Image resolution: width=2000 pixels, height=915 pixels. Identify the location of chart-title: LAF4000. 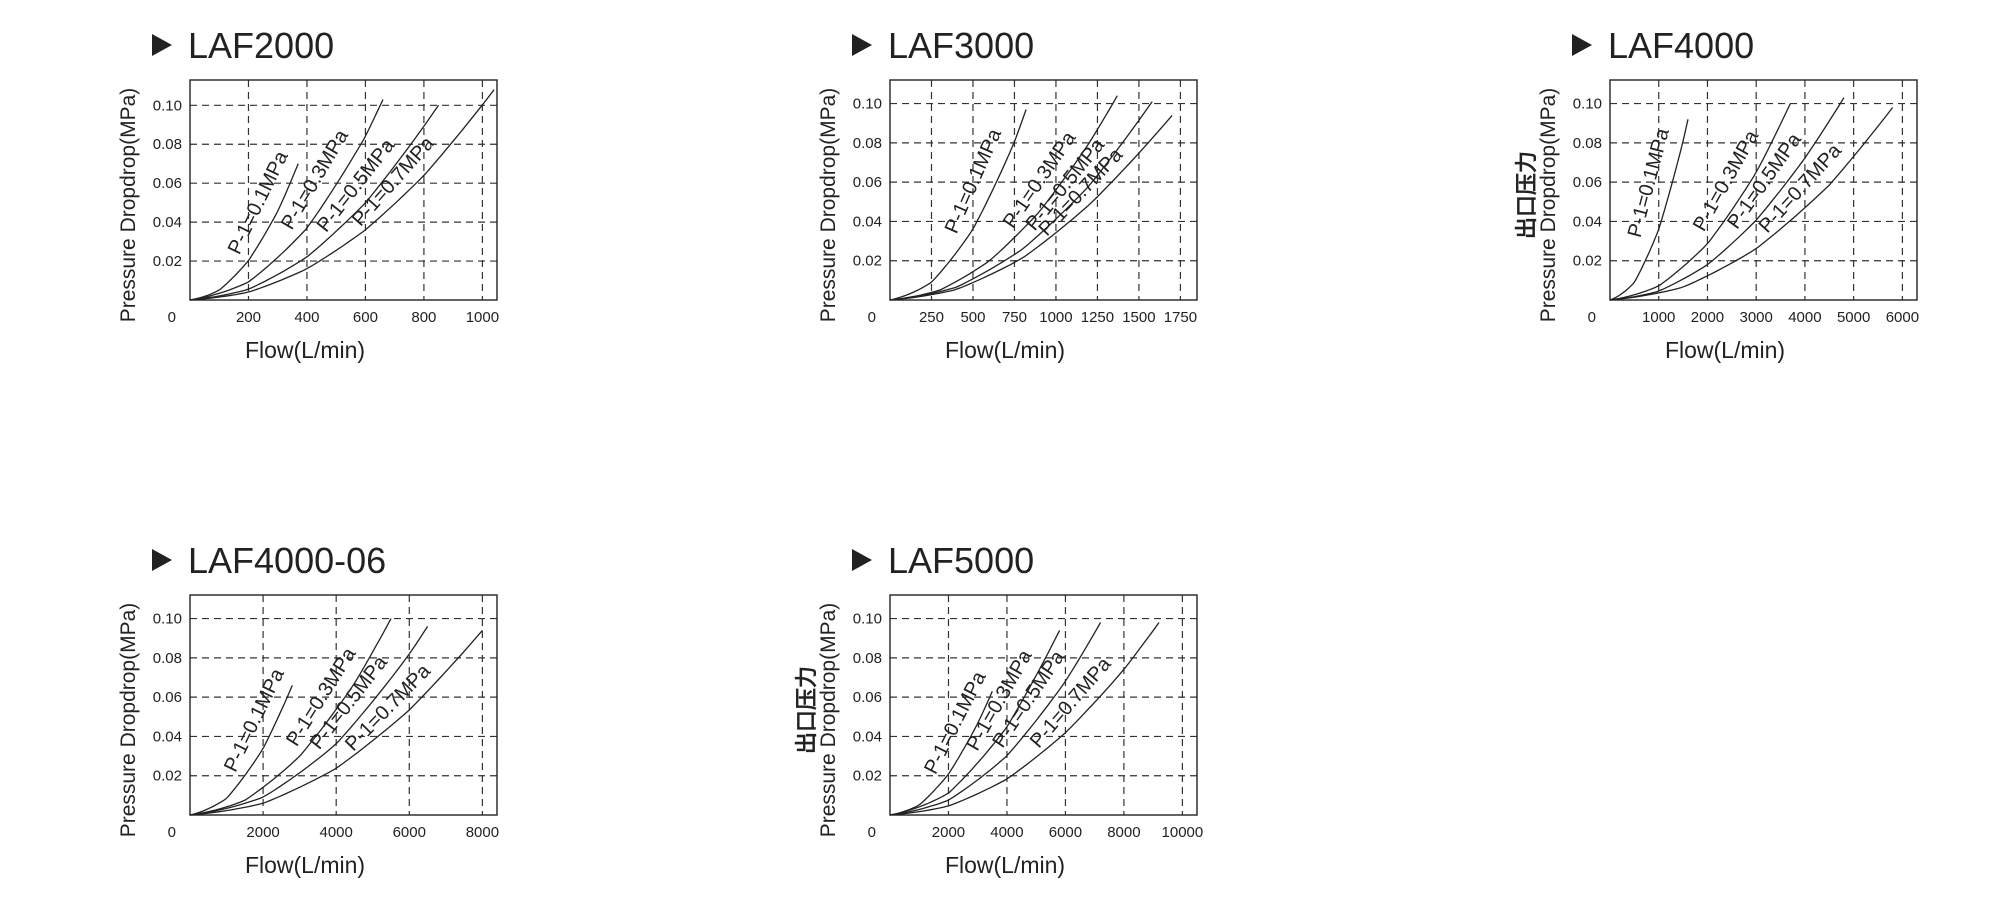
(1681, 45).